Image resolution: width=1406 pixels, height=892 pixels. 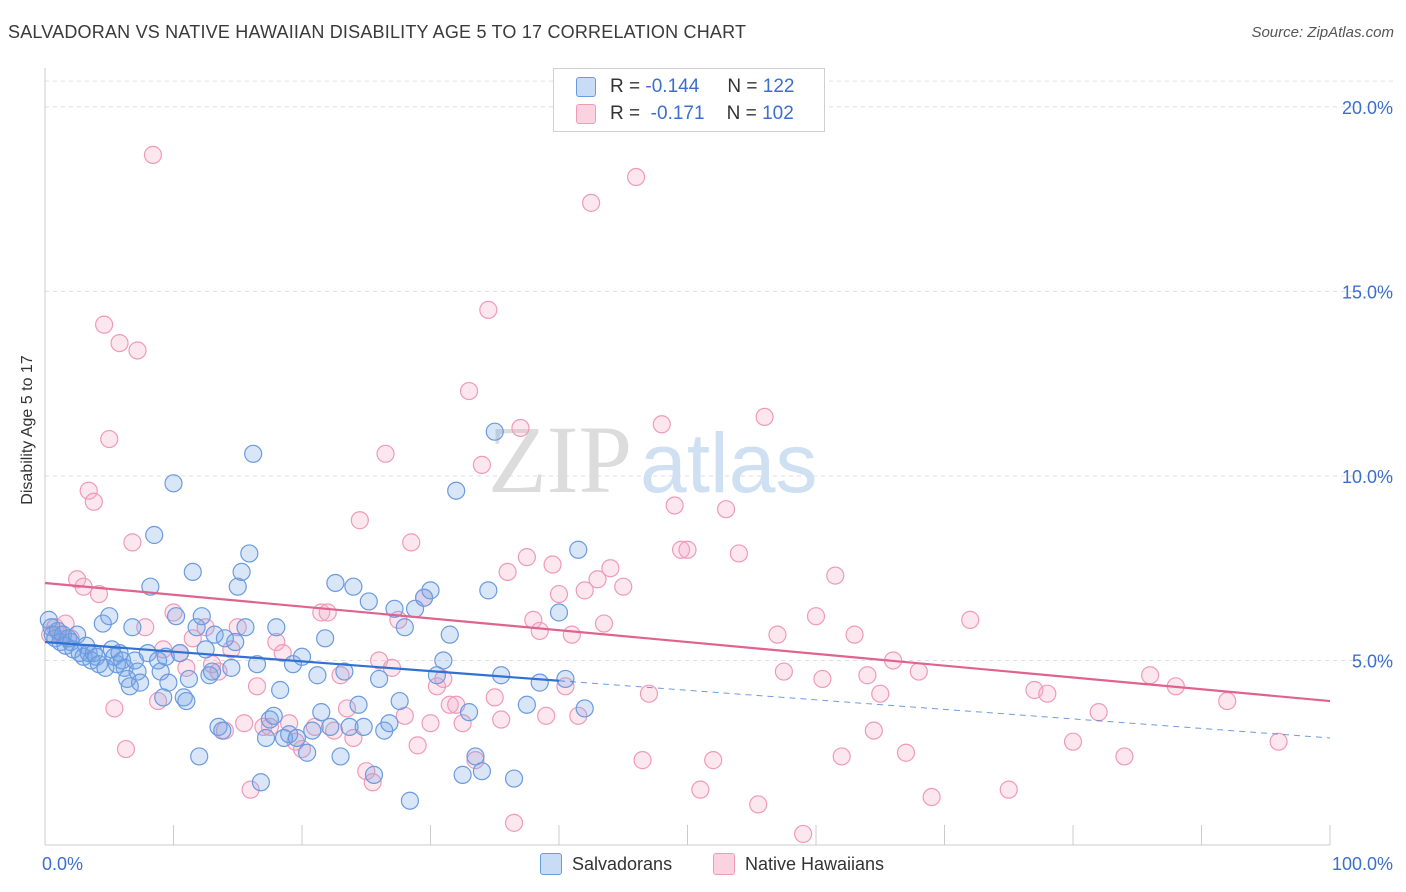 I want to click on watermark-zip: ZIP, so click(x=560, y=459).